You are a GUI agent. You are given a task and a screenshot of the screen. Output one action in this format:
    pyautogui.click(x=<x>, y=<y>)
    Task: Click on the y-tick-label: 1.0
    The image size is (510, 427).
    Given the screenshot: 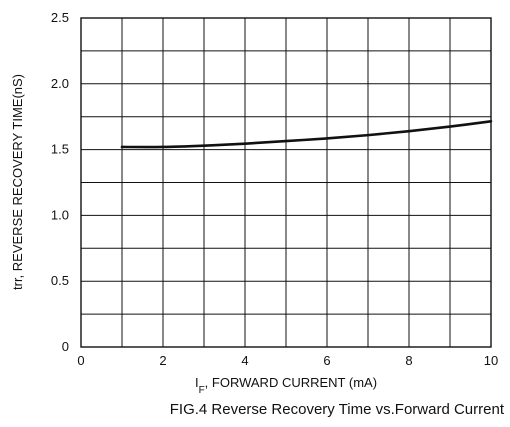 What is the action you would take?
    pyautogui.click(x=60, y=214)
    